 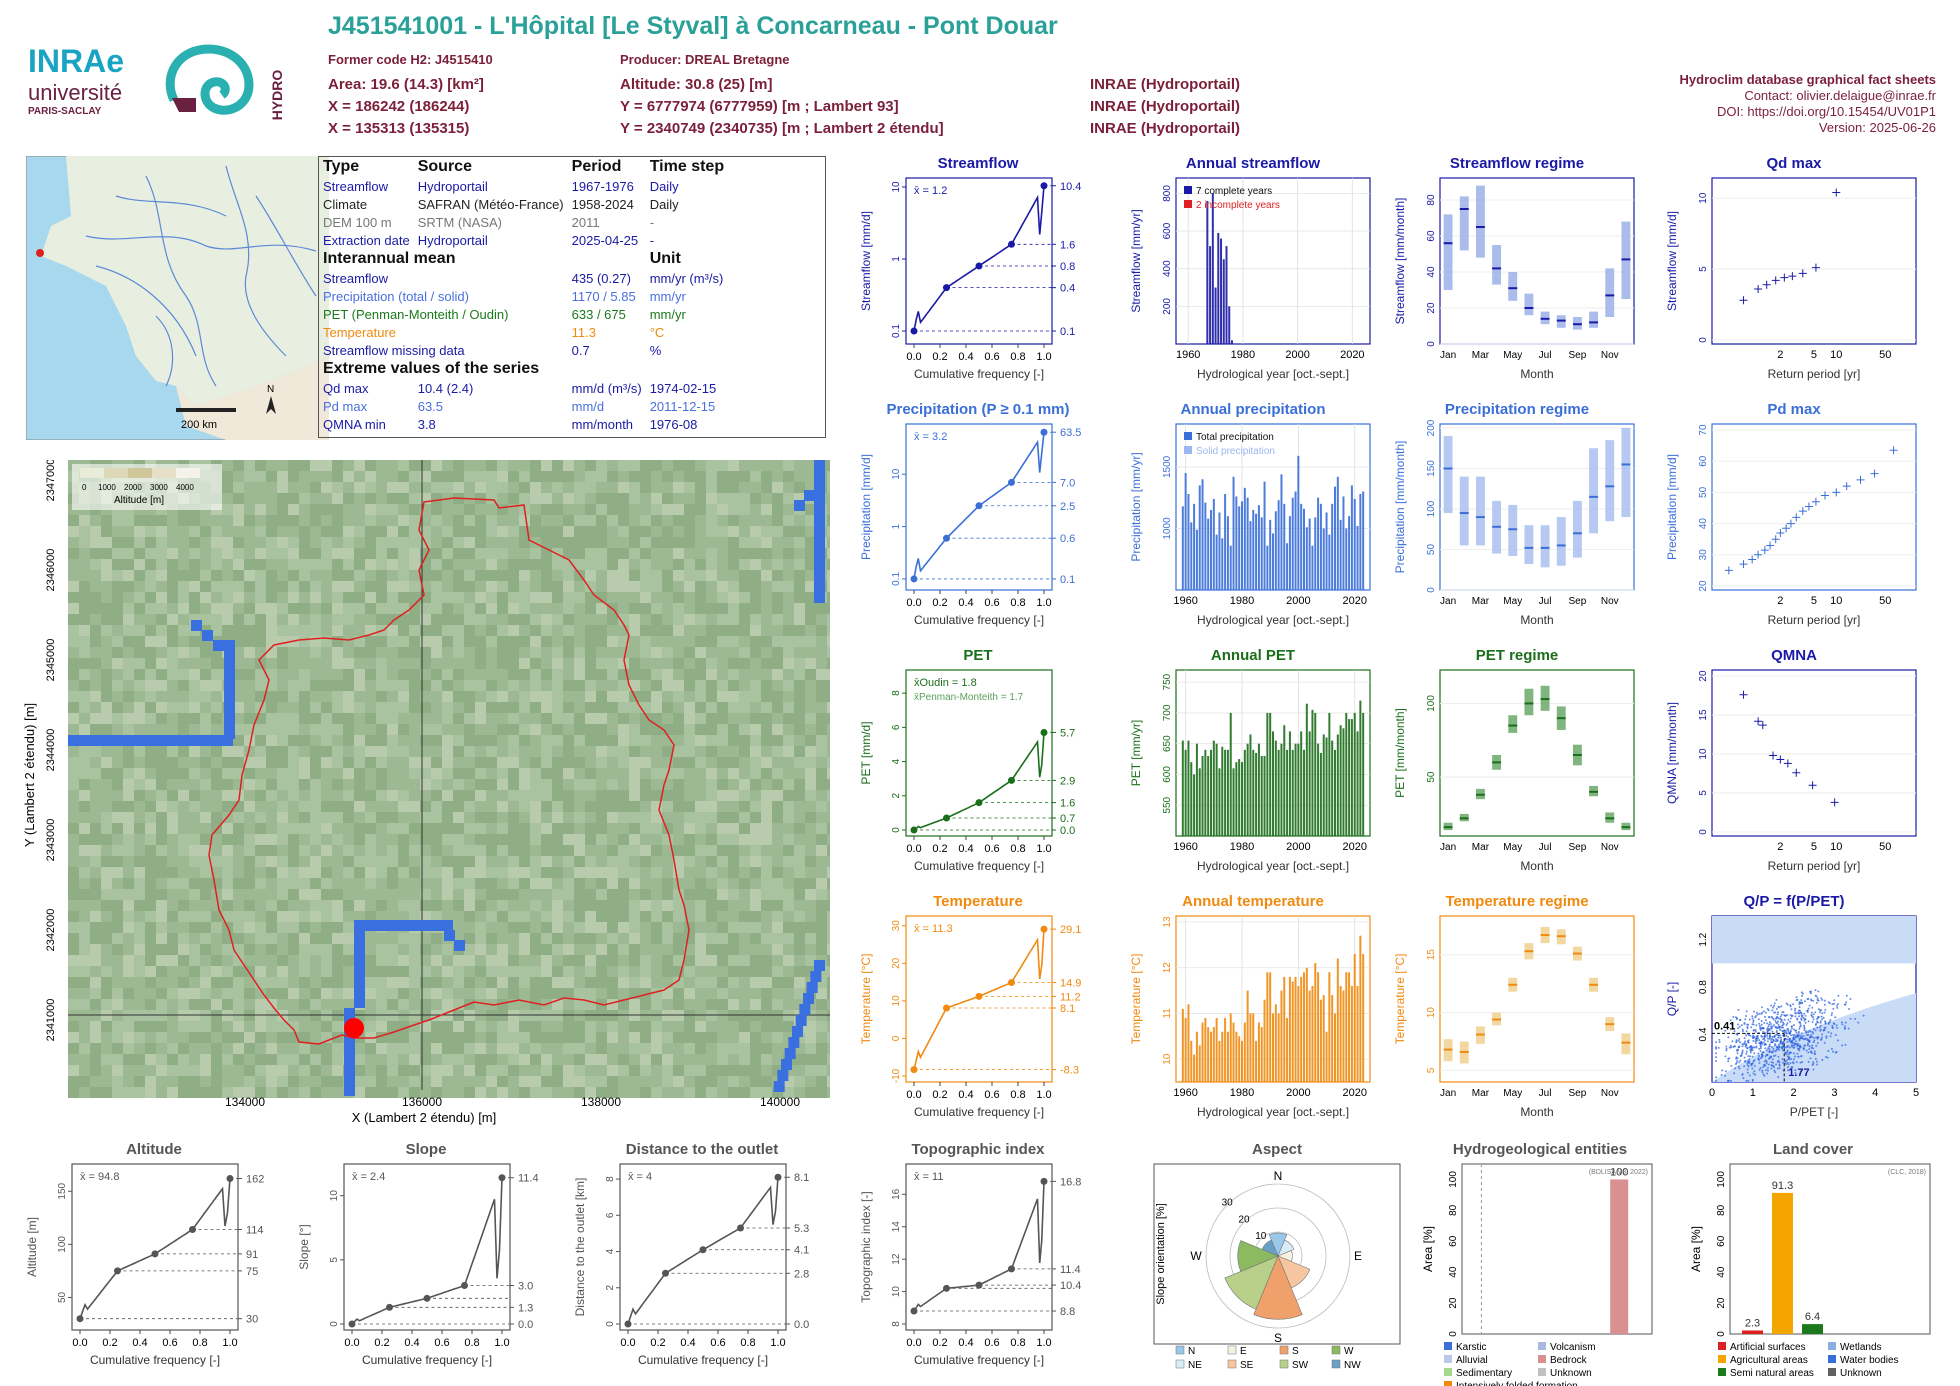 I want to click on legend-label: Unknown, so click(x=1571, y=1373).